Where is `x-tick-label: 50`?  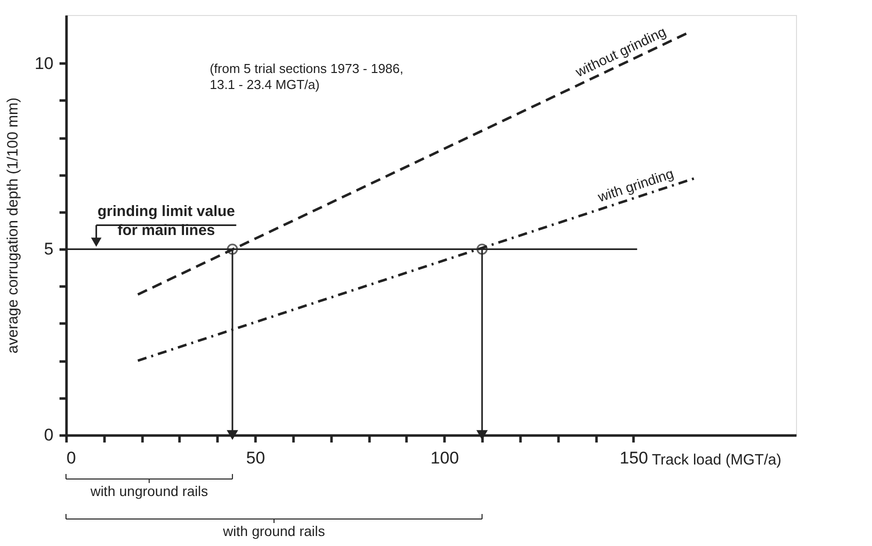
x-tick-label: 50 is located at coordinates (256, 458).